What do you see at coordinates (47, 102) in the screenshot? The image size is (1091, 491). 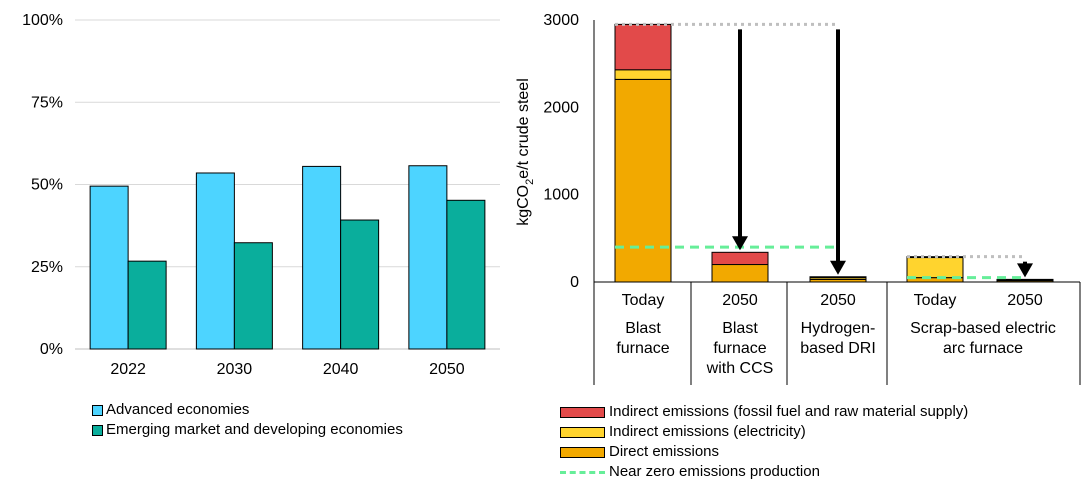 I see `y-tick-label: 75%` at bounding box center [47, 102].